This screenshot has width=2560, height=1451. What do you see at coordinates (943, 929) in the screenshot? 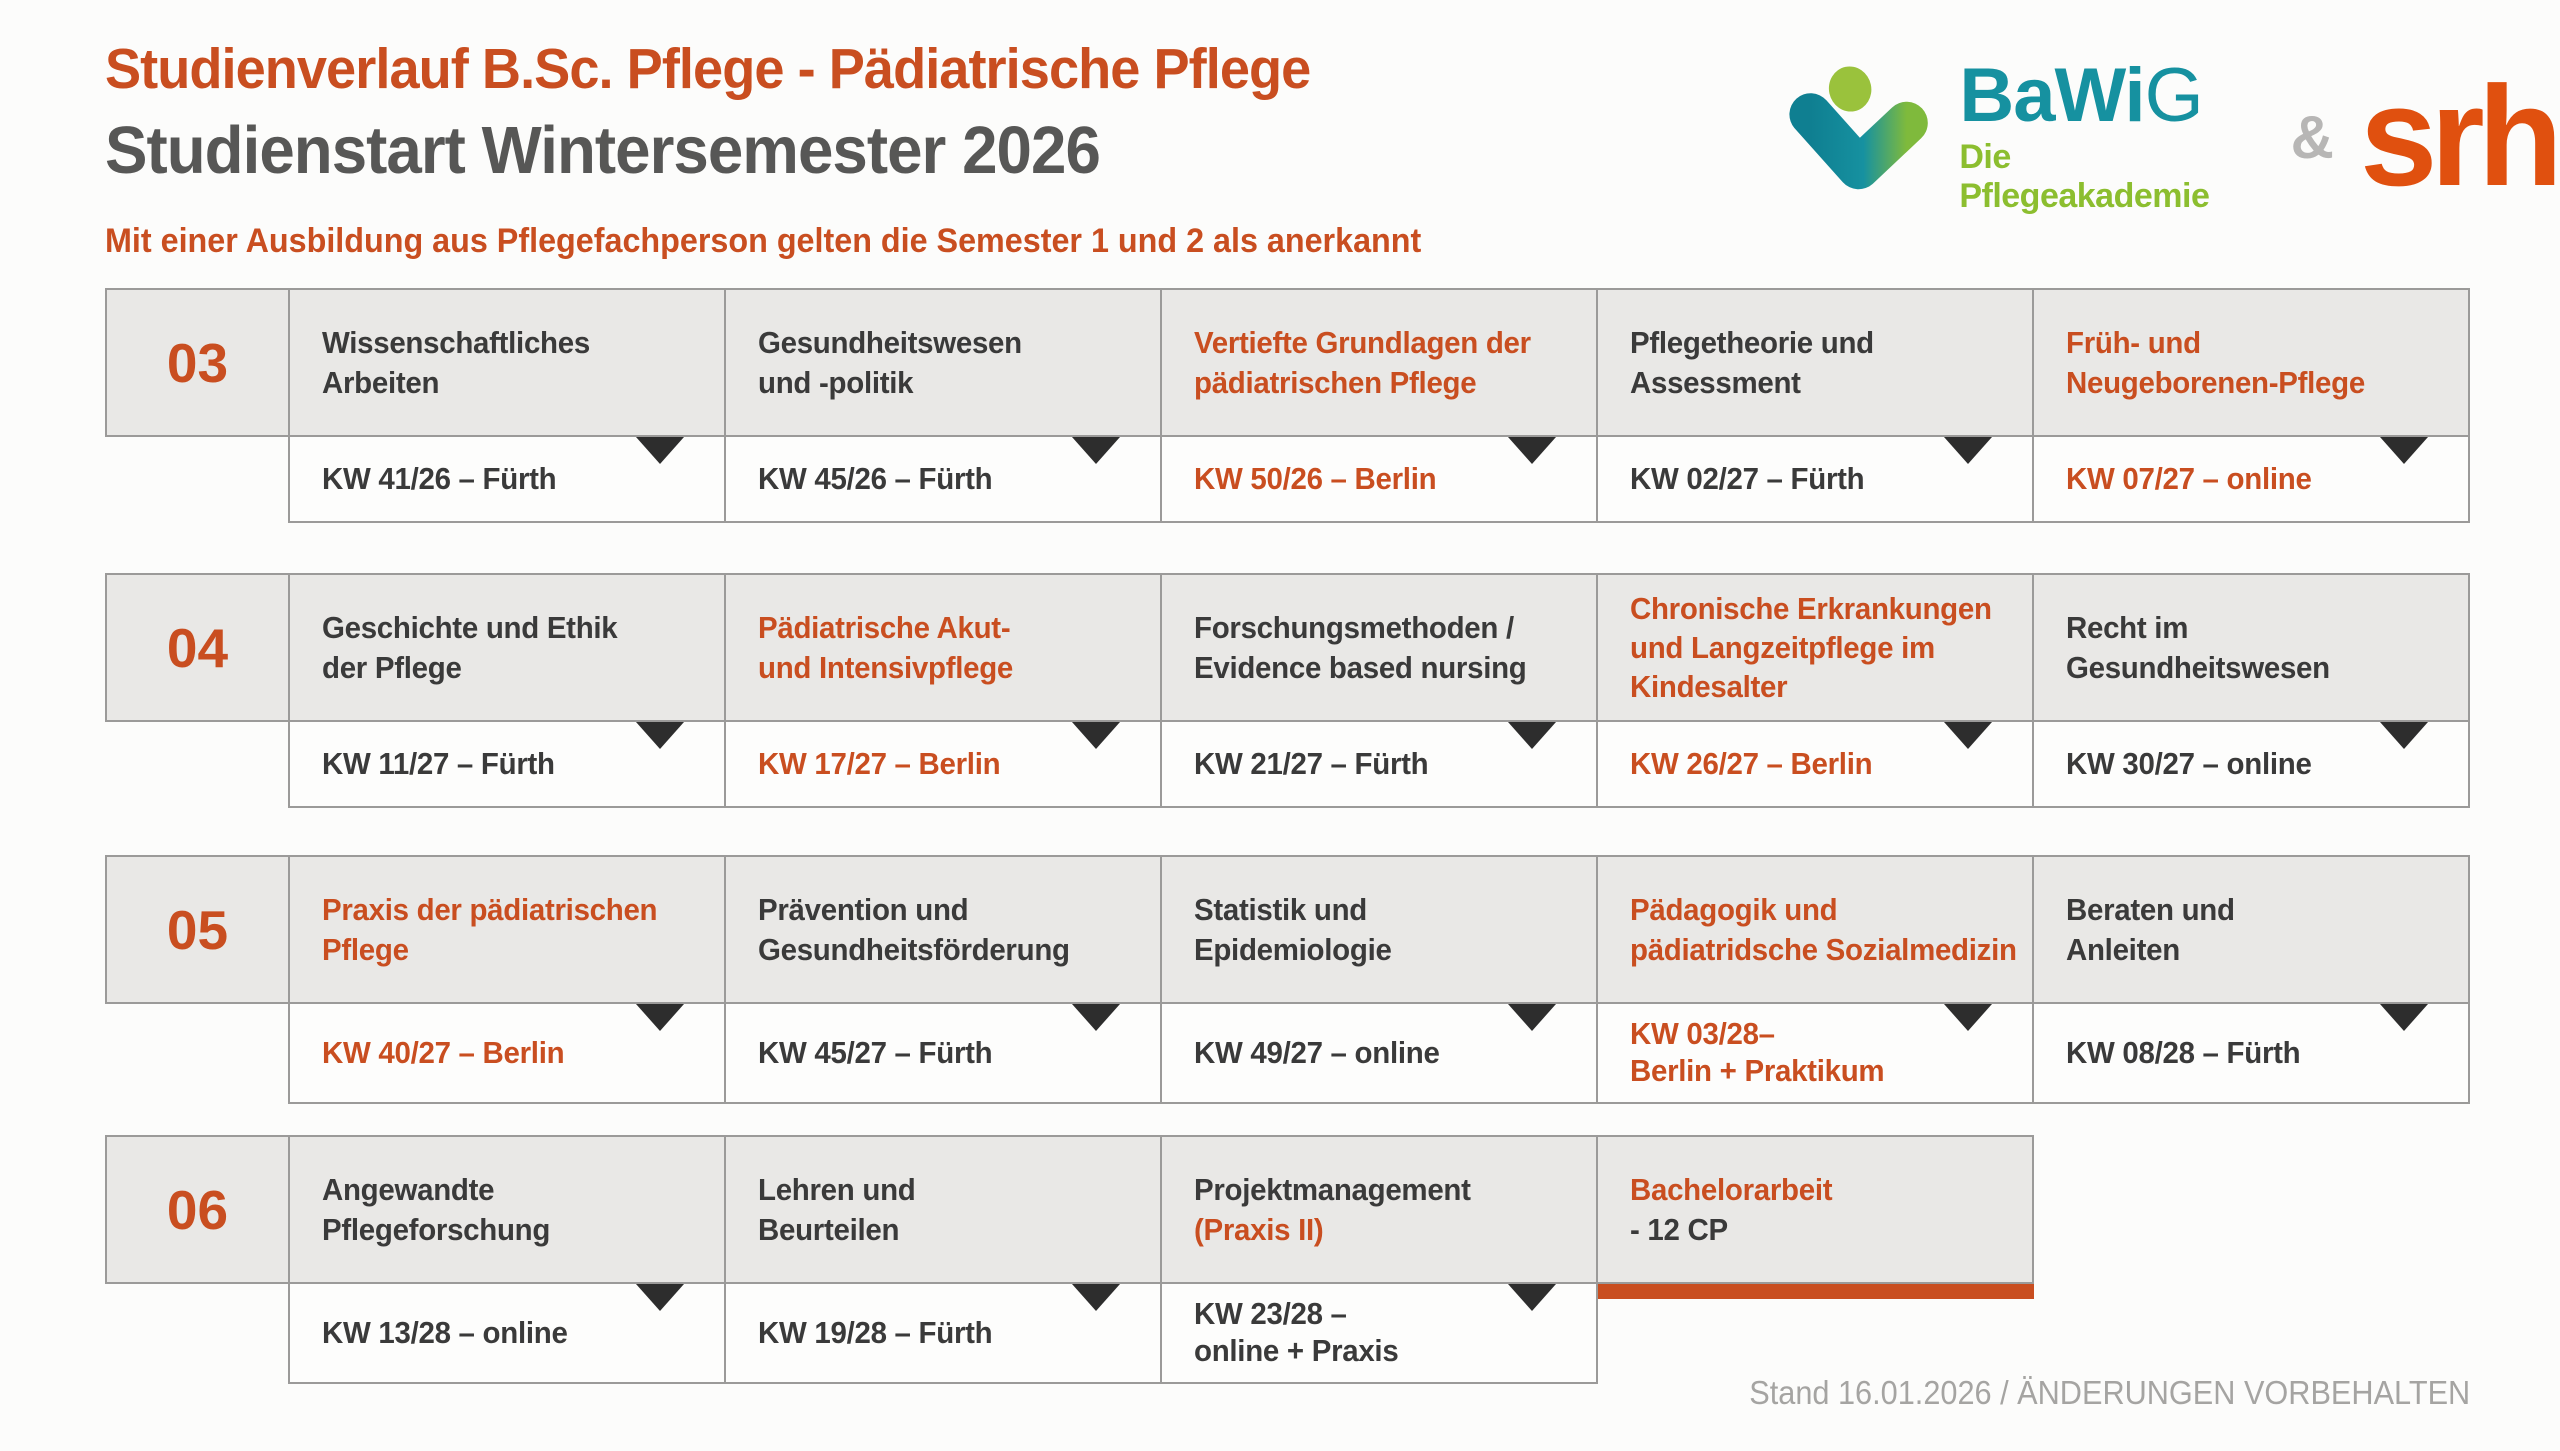
I see `module-title: Prävention und Gesundheitsförderung` at bounding box center [943, 929].